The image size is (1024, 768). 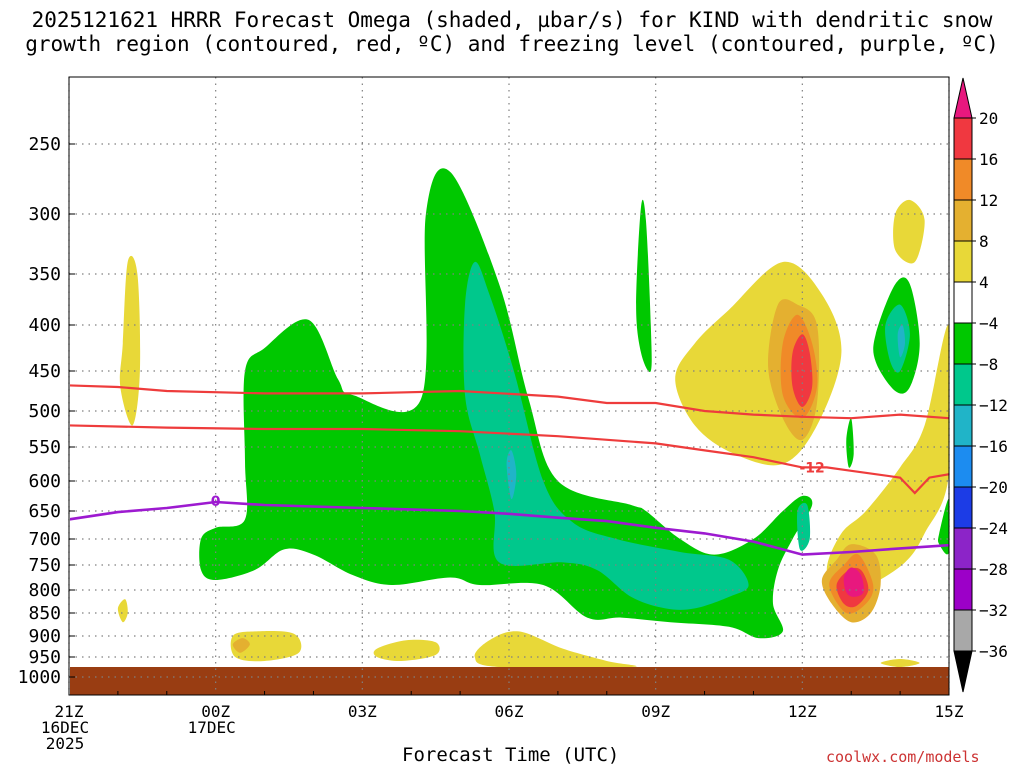 I want to click on colorbar-label-9: −20, so click(x=993, y=487).